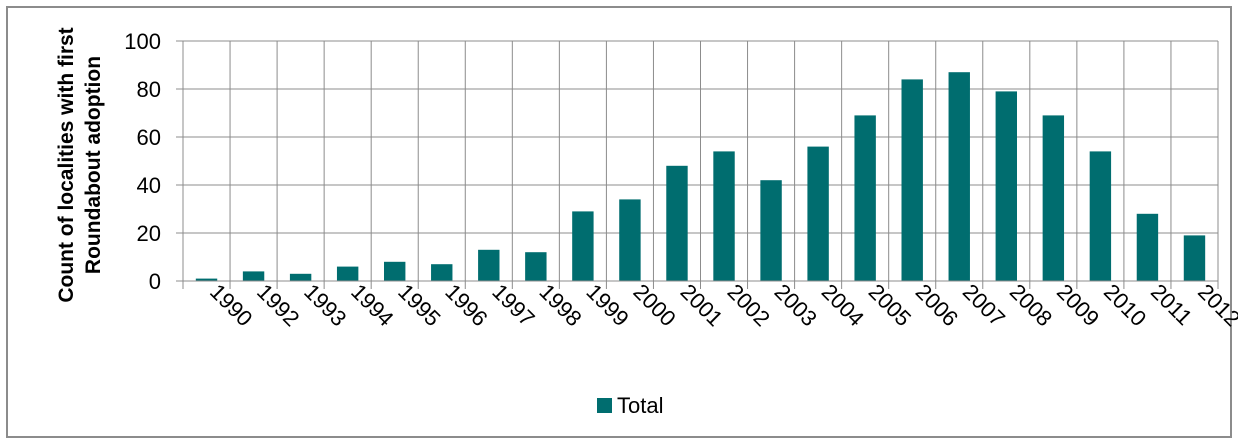 This screenshot has height=442, width=1238. I want to click on bar-2009, so click(1053, 198).